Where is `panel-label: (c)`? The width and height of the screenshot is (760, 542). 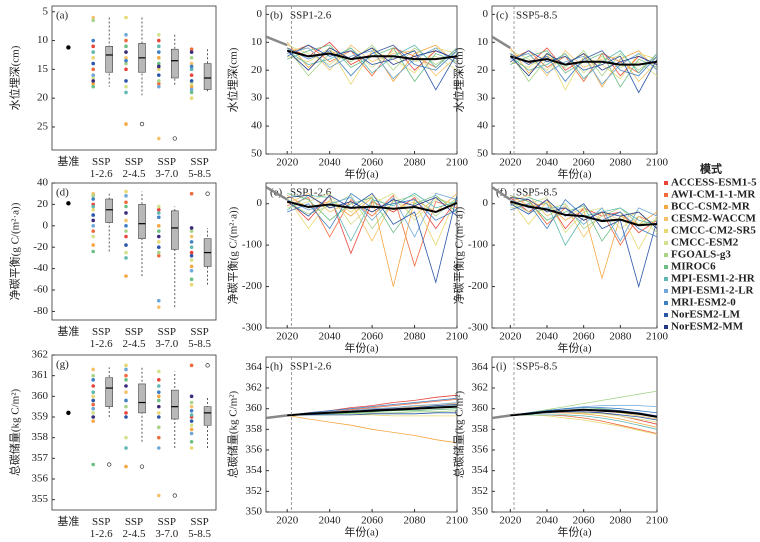 panel-label: (c) is located at coordinates (502, 16).